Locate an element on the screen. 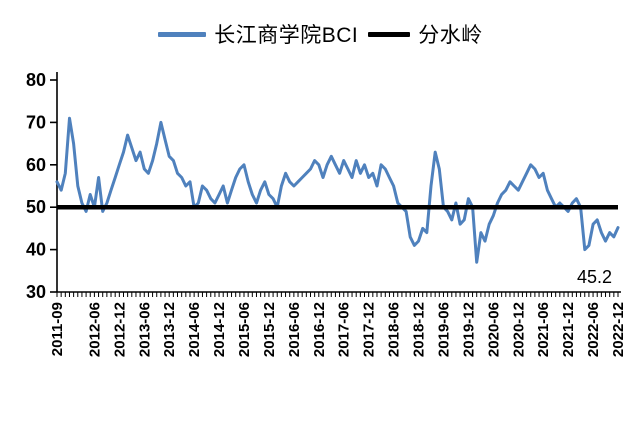 Image resolution: width=641 pixels, height=425 pixels. y-axis-ticks: 30 40 50 60 70 80 is located at coordinates (41, 186).